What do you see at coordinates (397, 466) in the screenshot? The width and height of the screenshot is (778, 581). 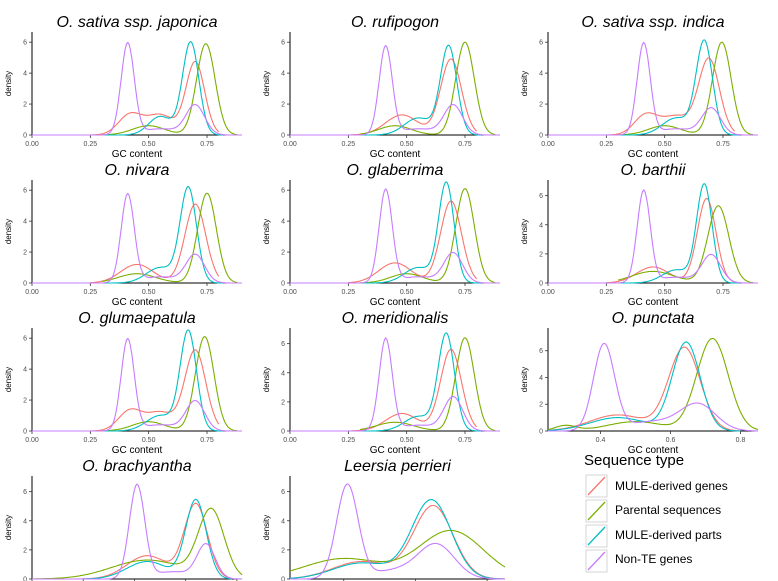 I see `panel-title: Leersia perrieri` at bounding box center [397, 466].